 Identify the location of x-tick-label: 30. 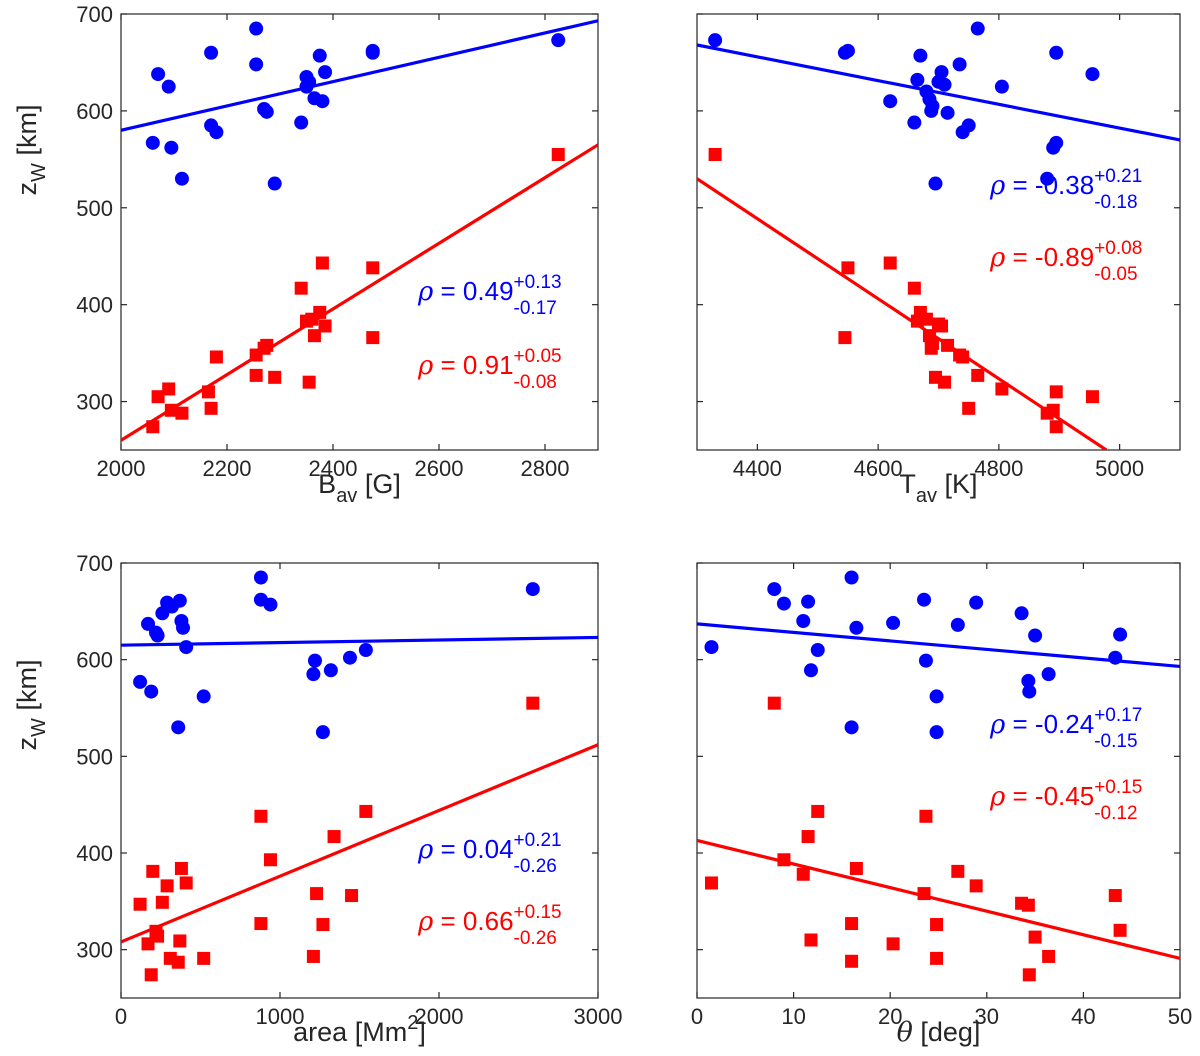
(987, 1016).